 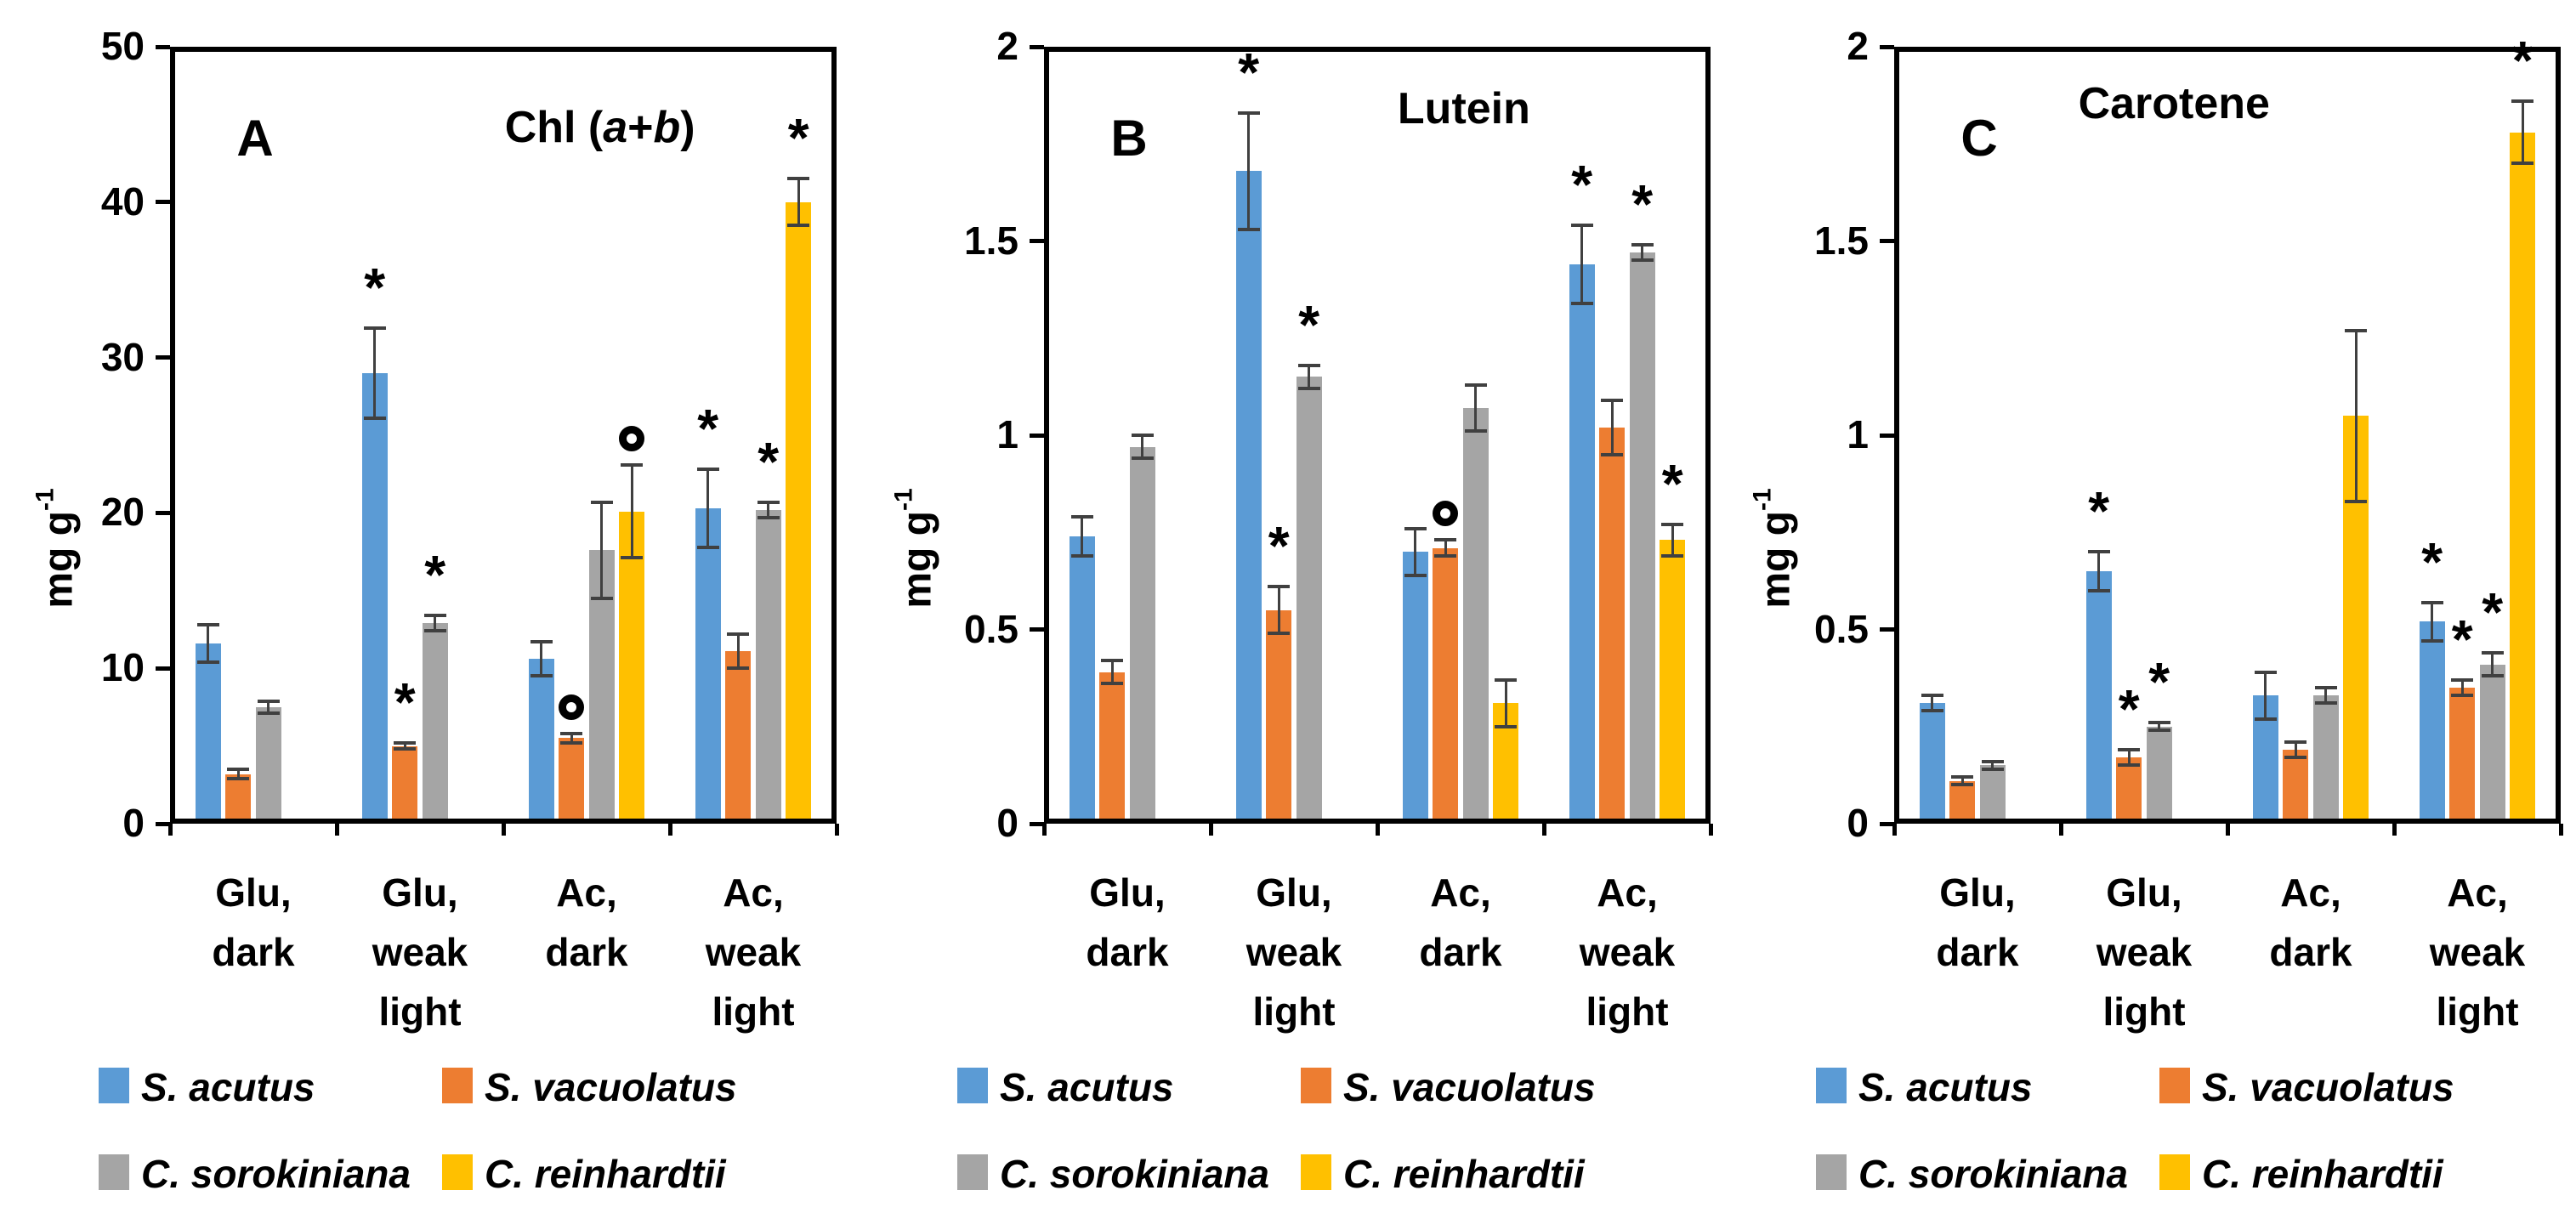 I want to click on significance-circle, so click(x=572, y=707).